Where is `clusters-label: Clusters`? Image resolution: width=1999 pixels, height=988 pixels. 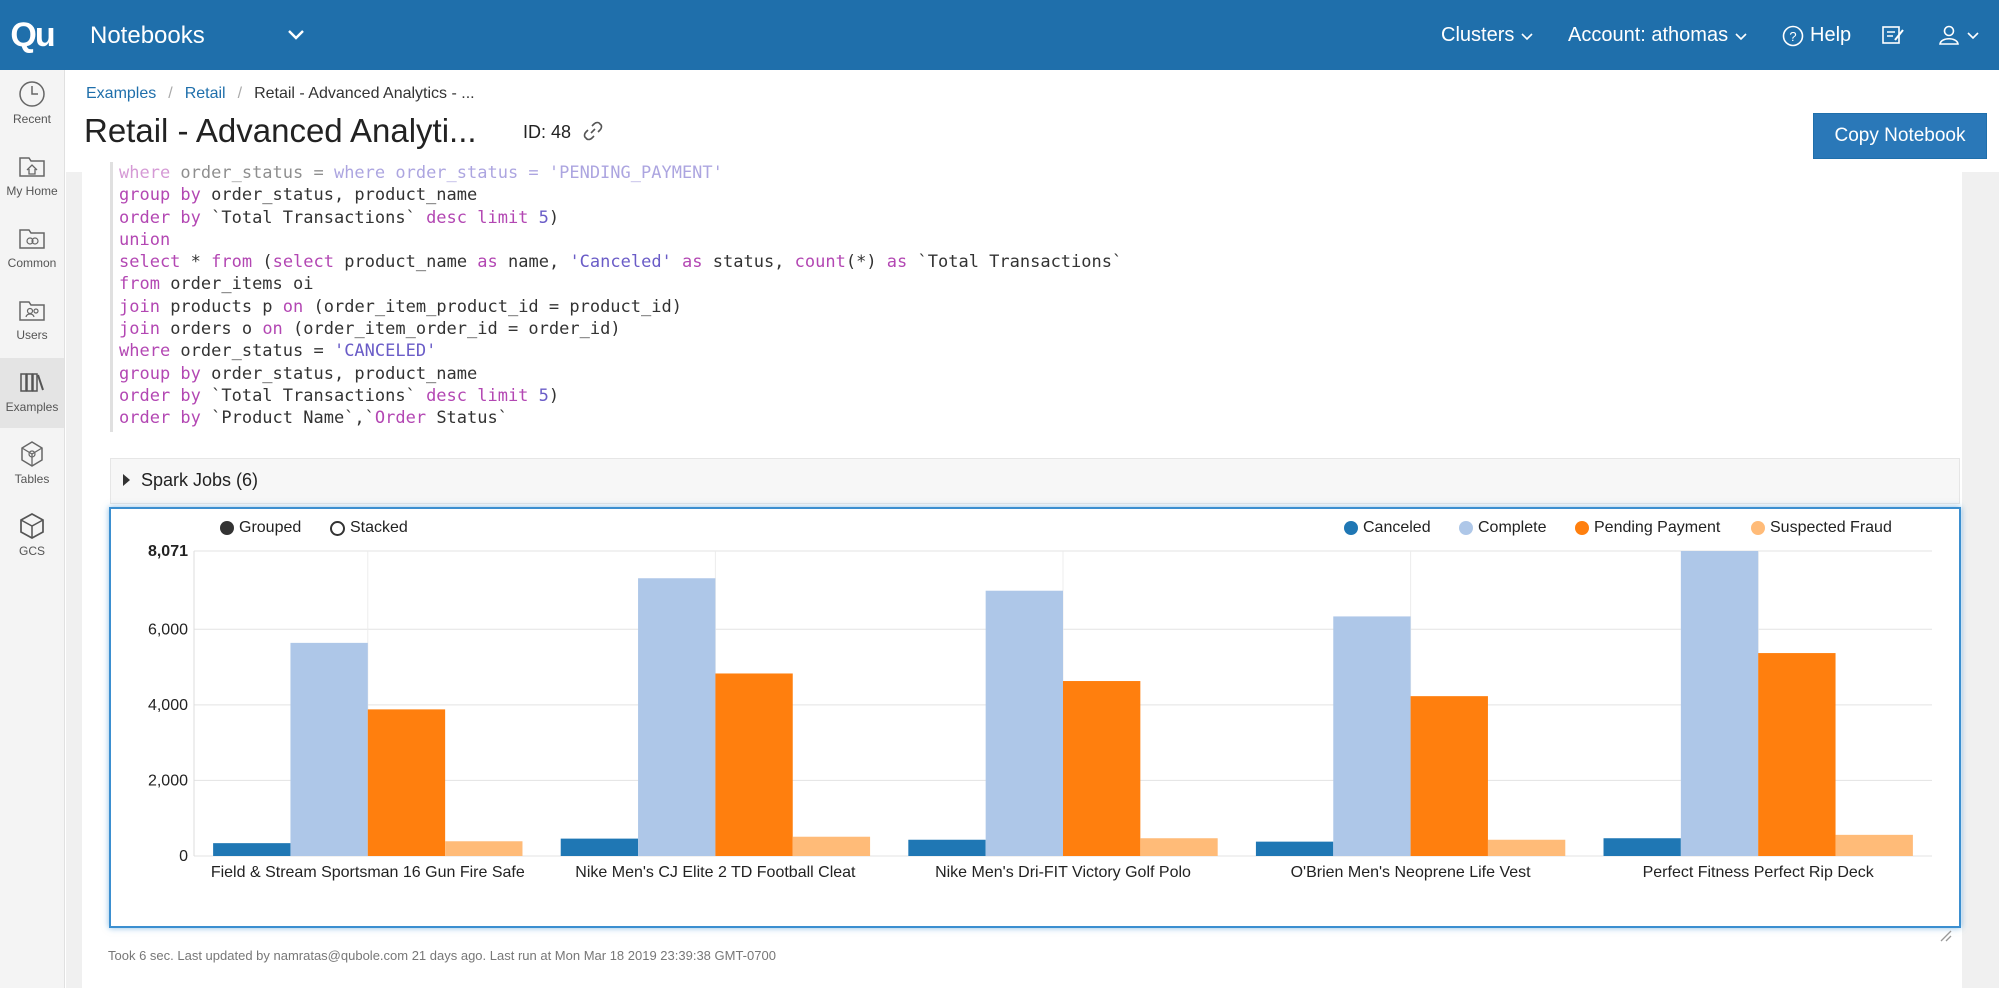
clusters-label: Clusters is located at coordinates (1478, 35).